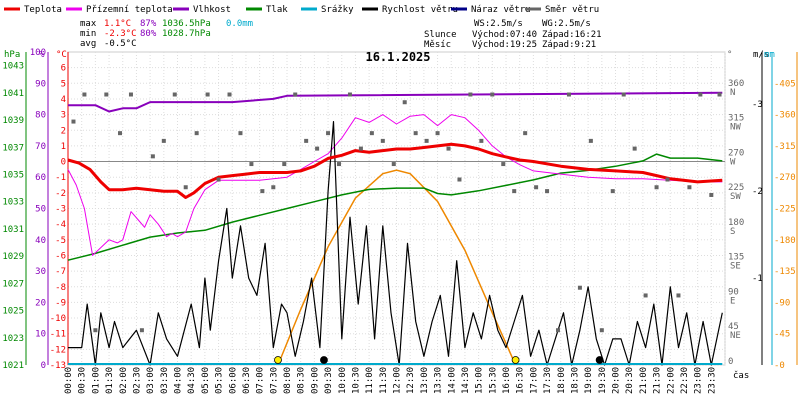 This screenshot has height=400, width=800. Describe the element at coordinates (63, 147) in the screenshot. I see `temperature-tick-label: 1` at that location.